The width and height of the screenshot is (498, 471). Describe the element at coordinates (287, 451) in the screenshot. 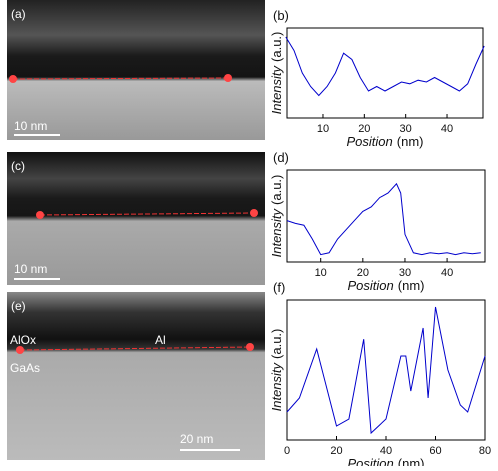

I see `x-tick-label: 0` at that location.